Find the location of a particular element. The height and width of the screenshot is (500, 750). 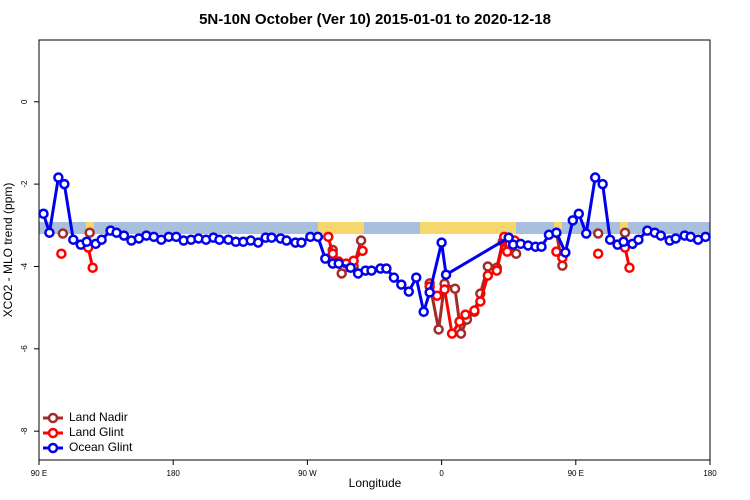

y-tick-label: -4 is located at coordinates (24, 266).